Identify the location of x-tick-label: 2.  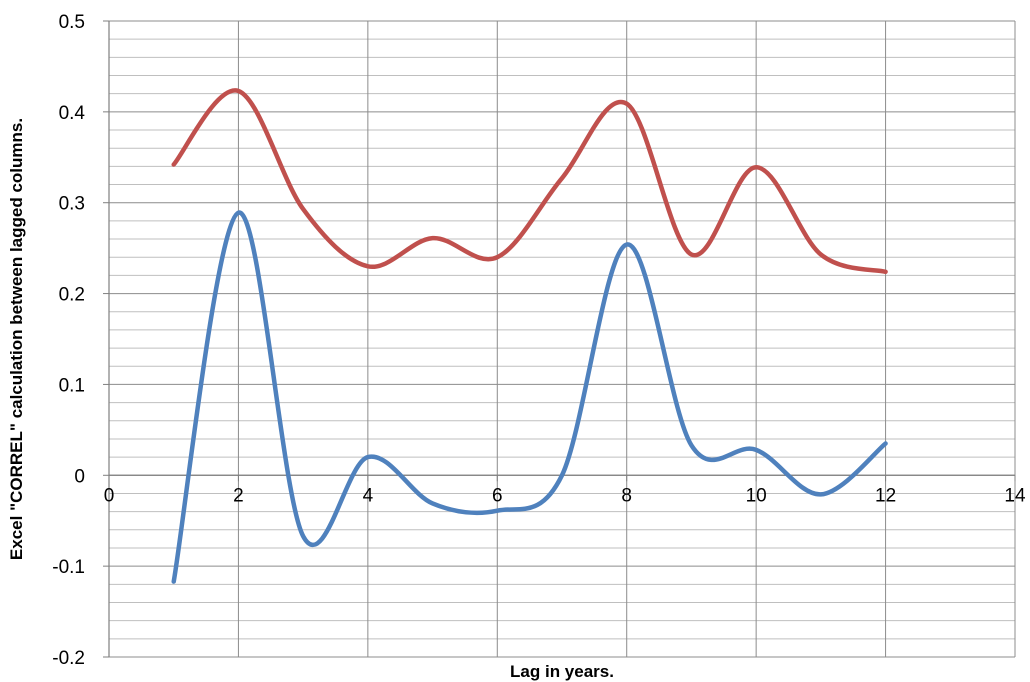
(238, 495).